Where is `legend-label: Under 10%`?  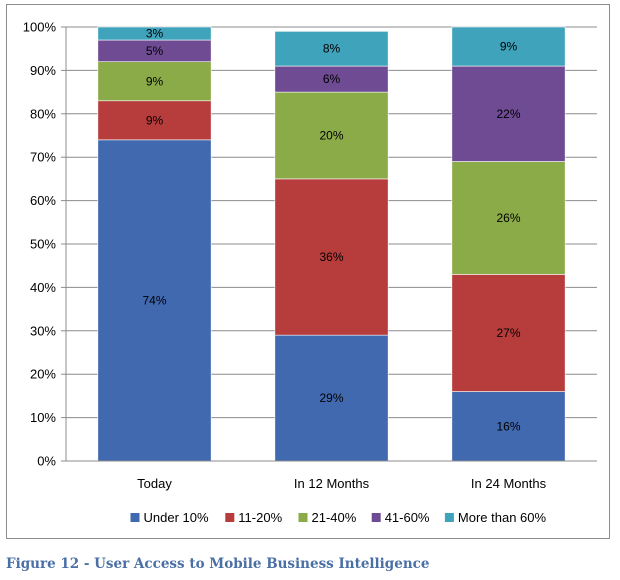 legend-label: Under 10% is located at coordinates (176, 517).